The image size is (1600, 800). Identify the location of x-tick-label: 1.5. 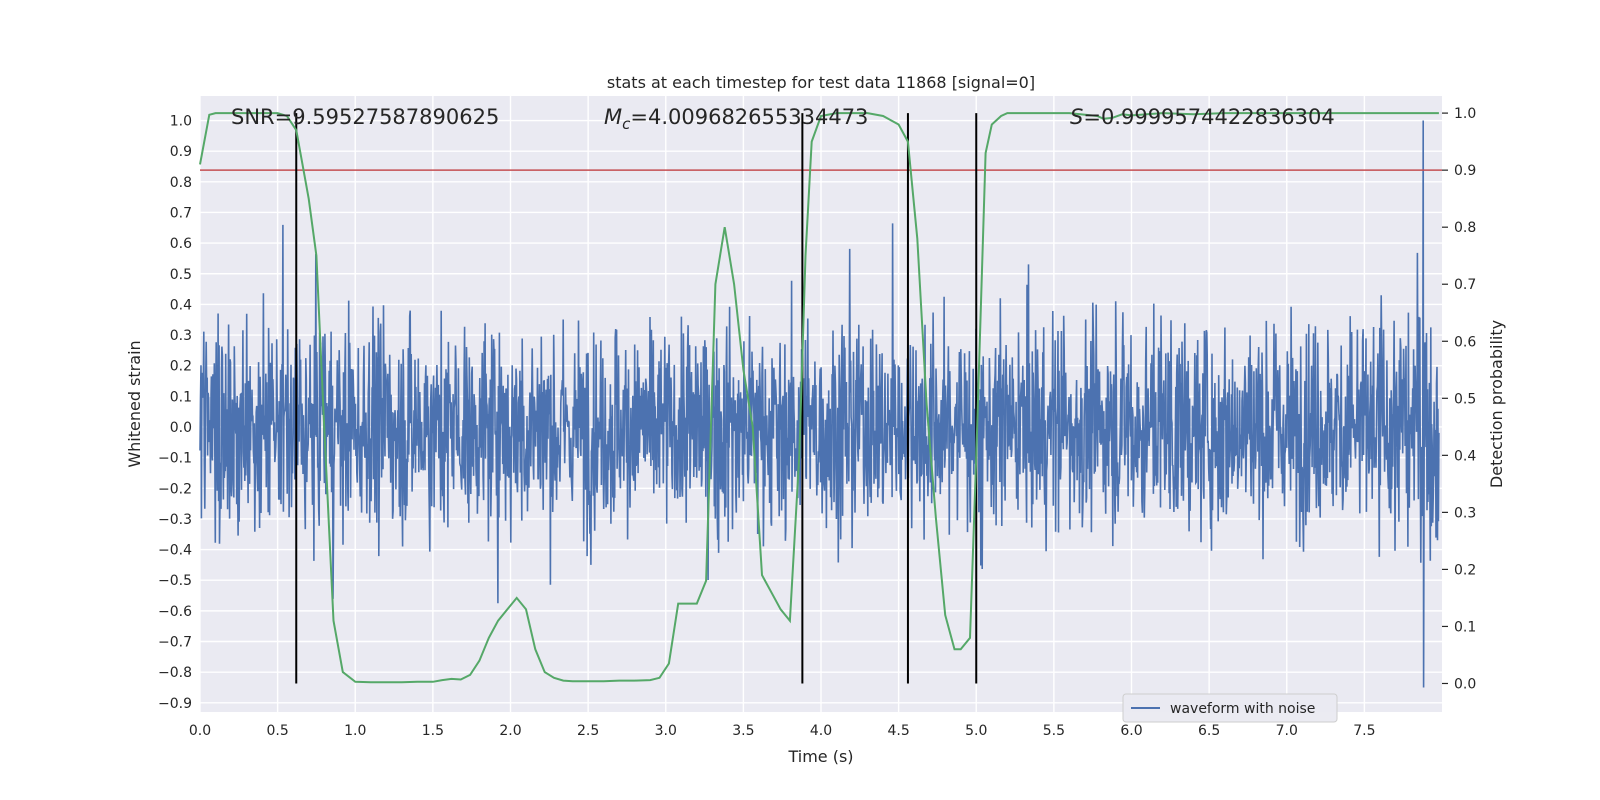
(433, 731).